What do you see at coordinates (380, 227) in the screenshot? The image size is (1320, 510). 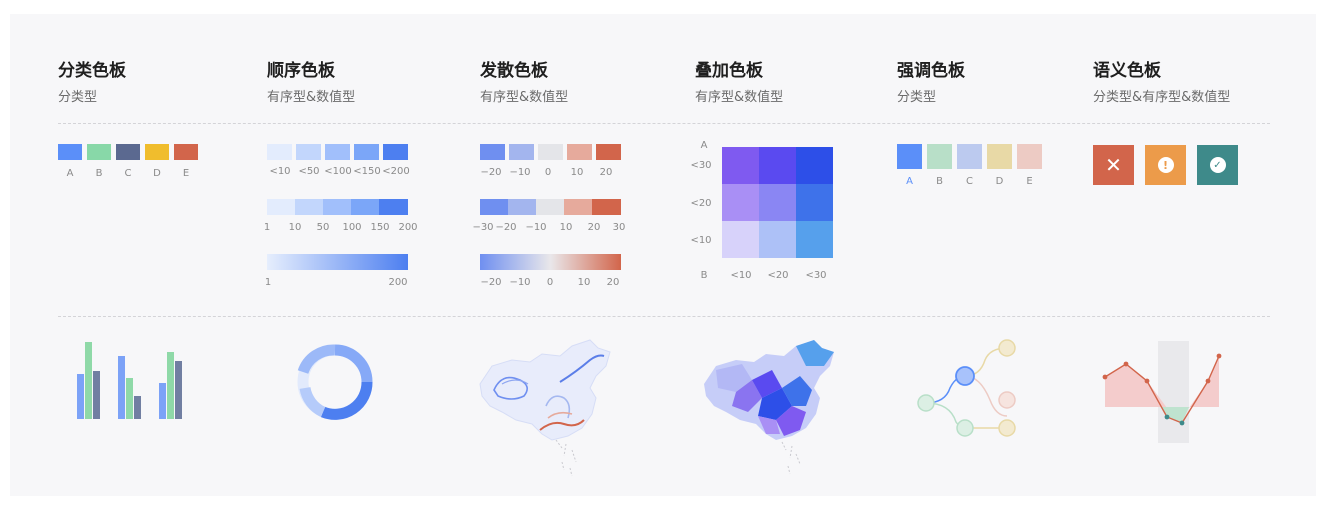 I see `seq-label: 150` at bounding box center [380, 227].